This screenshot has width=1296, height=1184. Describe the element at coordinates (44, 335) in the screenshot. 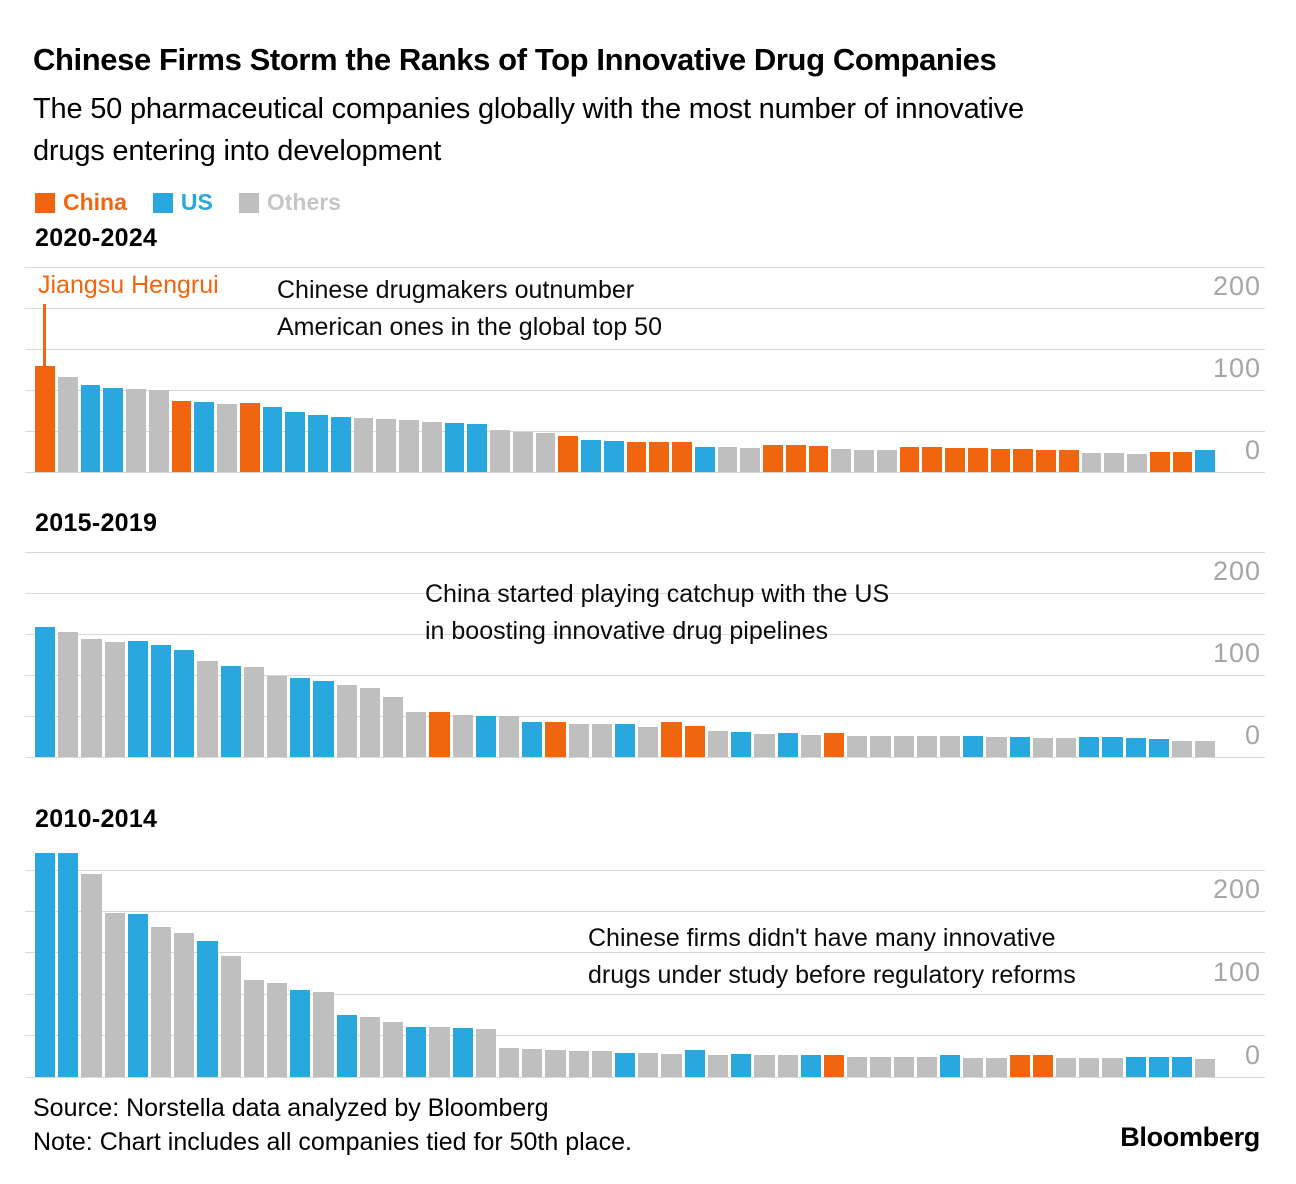

I see `callout-pointer-line` at that location.